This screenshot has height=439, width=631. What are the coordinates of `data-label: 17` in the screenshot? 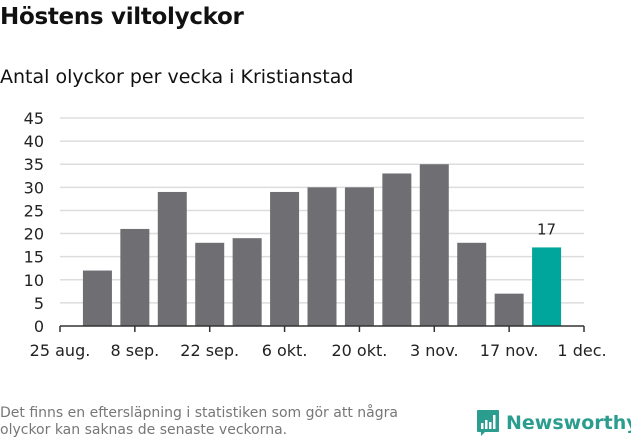 It's located at (546, 229).